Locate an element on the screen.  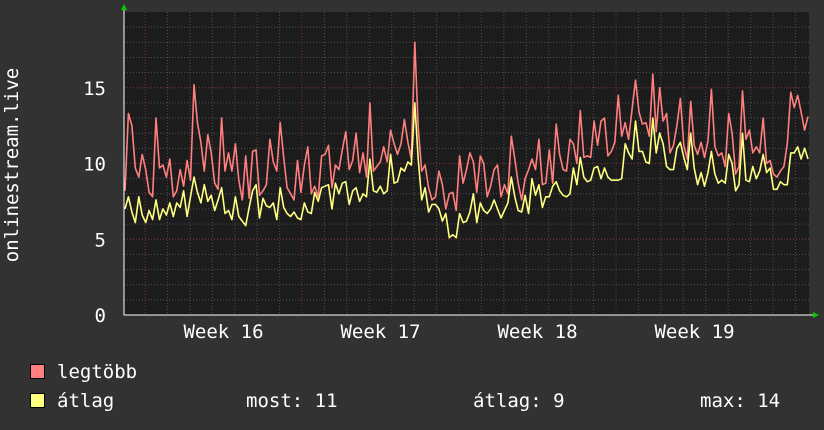
stat-current: most: 11 is located at coordinates (292, 401).